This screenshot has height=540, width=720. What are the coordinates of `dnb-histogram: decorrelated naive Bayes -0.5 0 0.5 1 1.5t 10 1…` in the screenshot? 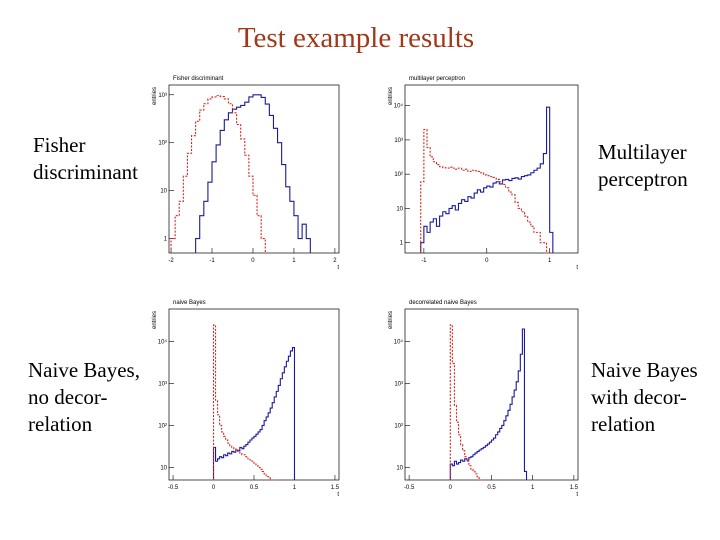 It's located at (483, 399).